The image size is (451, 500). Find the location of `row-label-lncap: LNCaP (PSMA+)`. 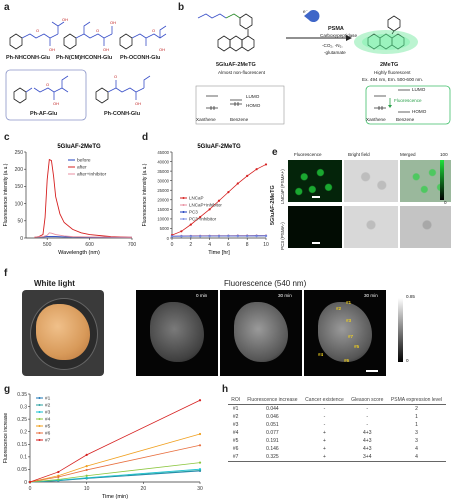

row-label-lncap: LNCaP (PSMA+) is located at coordinates (282, 186).